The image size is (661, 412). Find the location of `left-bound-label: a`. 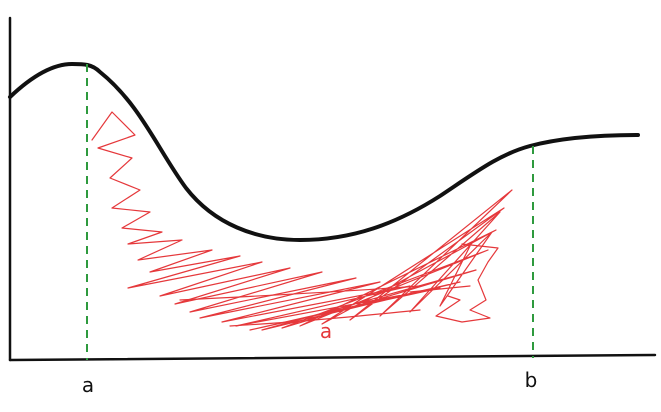

left-bound-label: a is located at coordinates (88, 385).